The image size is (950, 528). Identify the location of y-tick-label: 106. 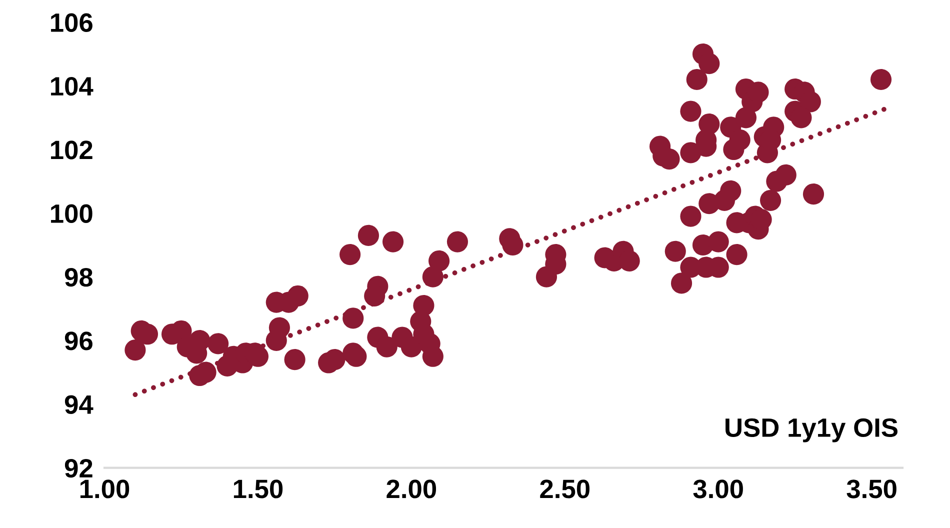
(71, 22).